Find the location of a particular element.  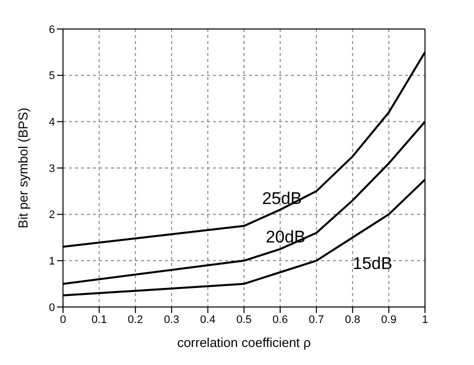

x-tick-label: 0.5 is located at coordinates (244, 320).